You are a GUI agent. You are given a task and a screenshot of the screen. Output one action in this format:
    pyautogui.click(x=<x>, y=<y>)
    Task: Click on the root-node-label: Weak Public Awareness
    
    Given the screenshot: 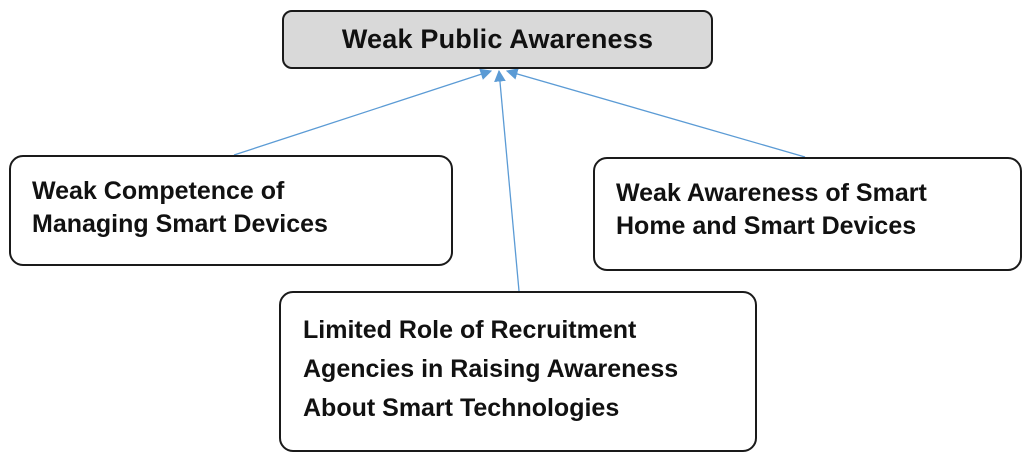 What is the action you would take?
    pyautogui.click(x=497, y=38)
    